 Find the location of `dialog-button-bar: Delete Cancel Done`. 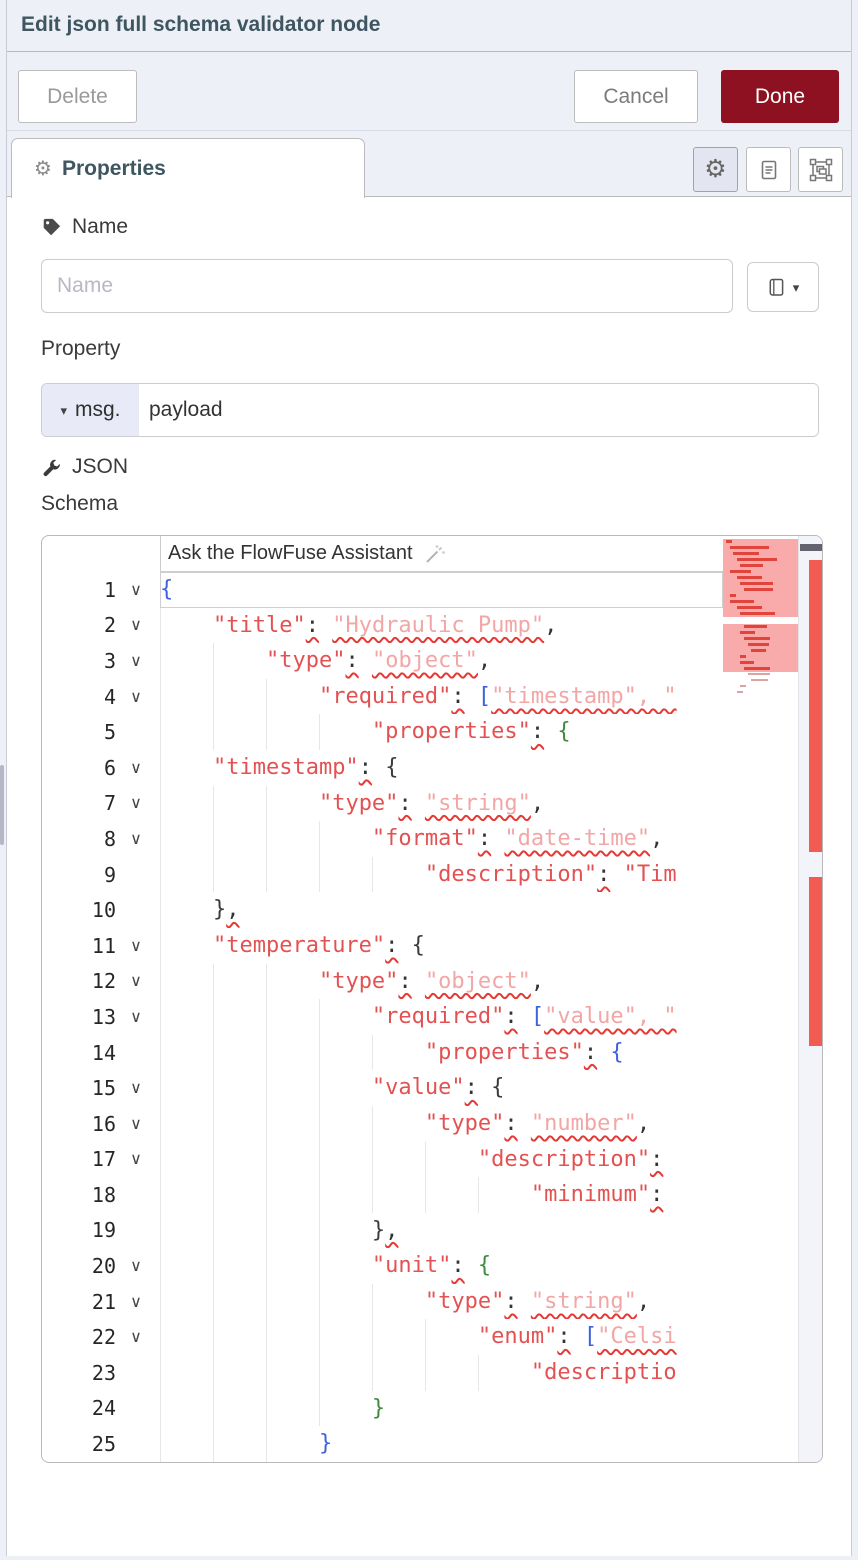

dialog-button-bar: Delete Cancel Done is located at coordinates (429, 91).